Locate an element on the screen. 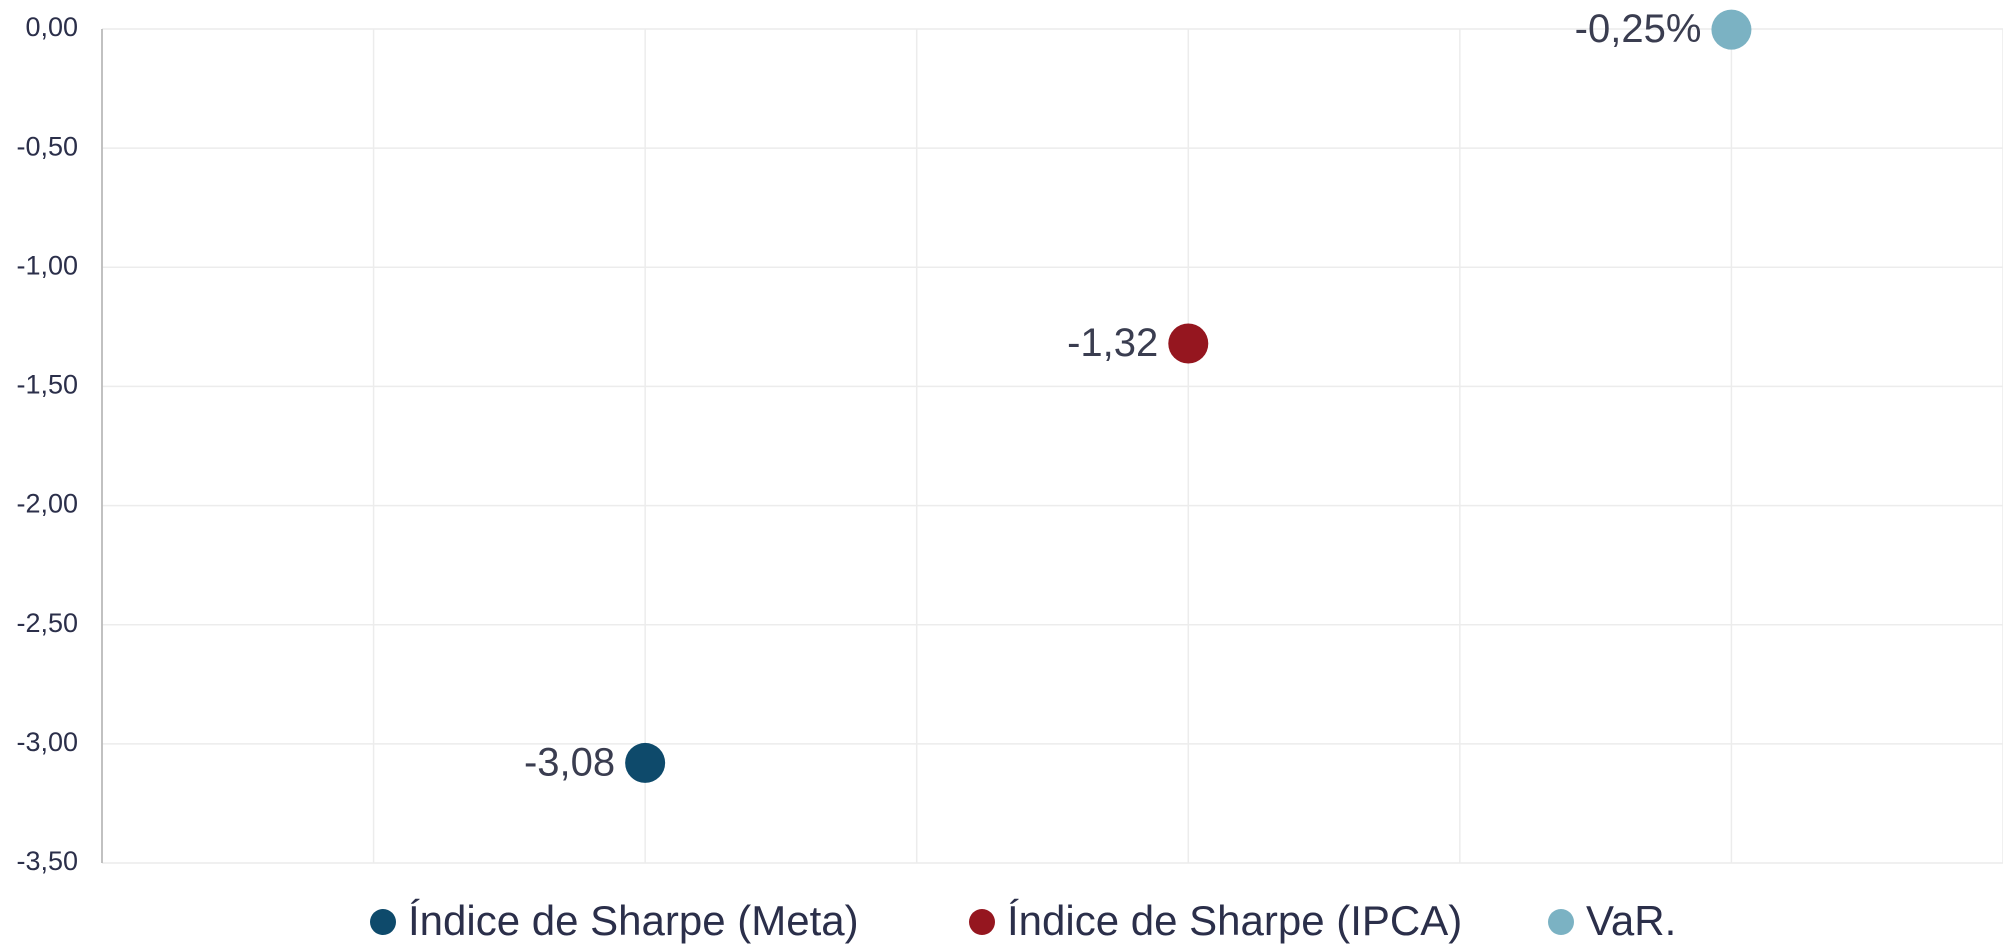 The width and height of the screenshot is (2003, 950). data-label: -0,25% is located at coordinates (1638, 29).